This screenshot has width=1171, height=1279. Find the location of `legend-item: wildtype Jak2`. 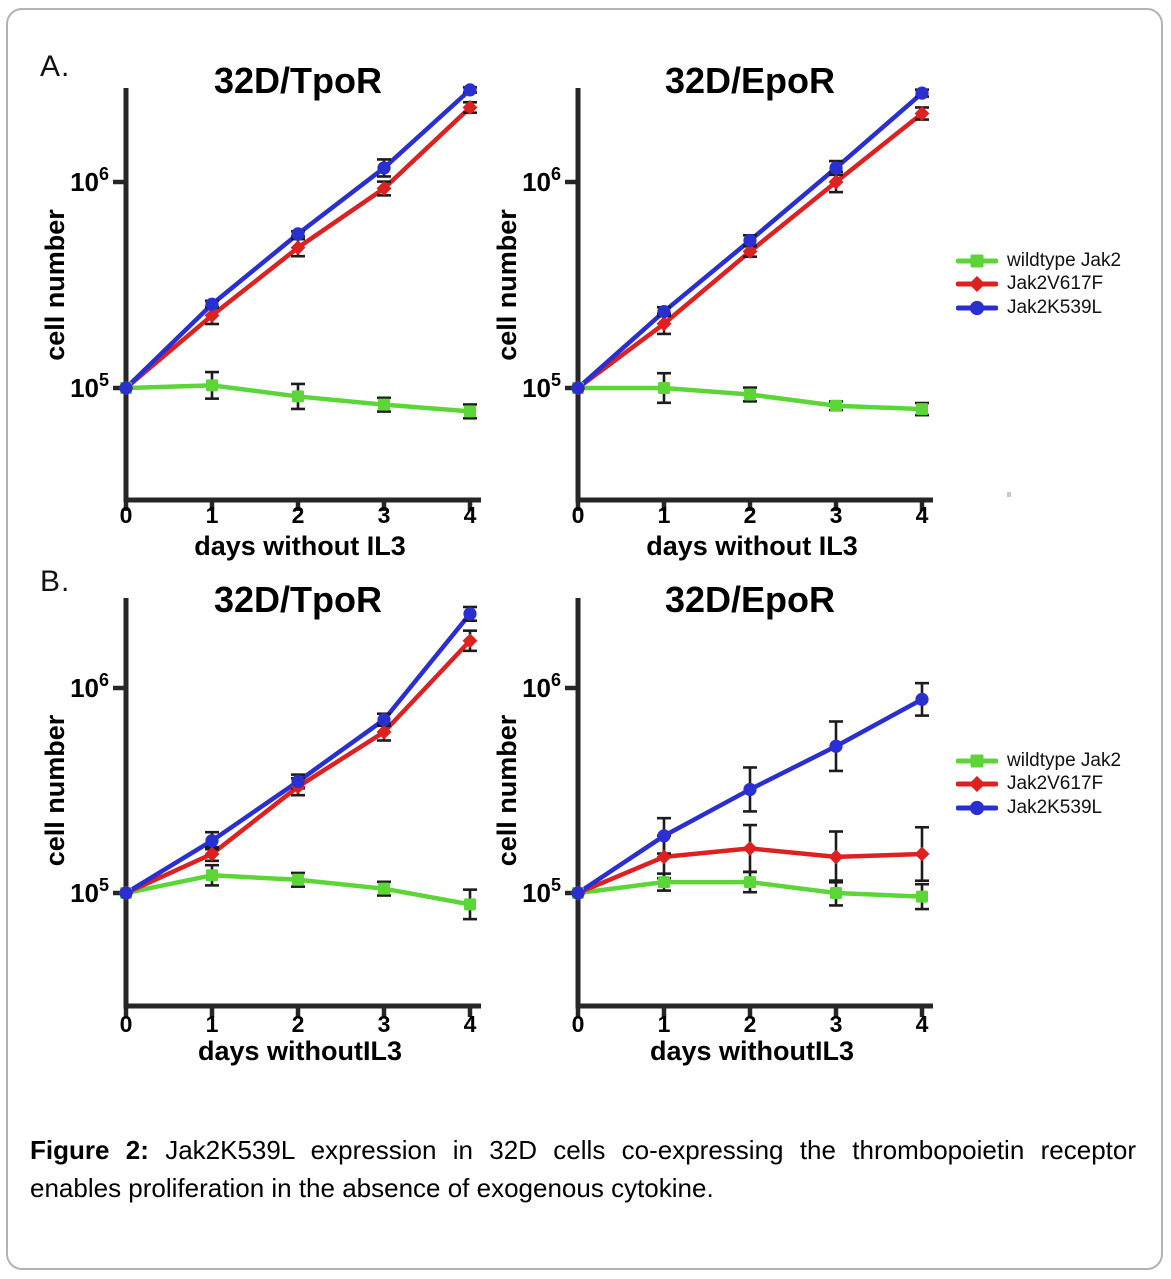

legend-item: wildtype Jak2 is located at coordinates (1058, 261).